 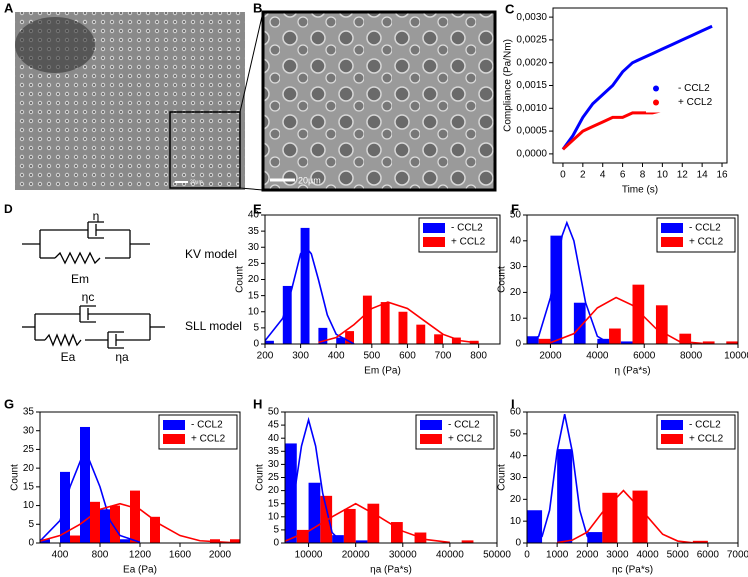 I want to click on panel-letter: H, so click(x=257, y=403).